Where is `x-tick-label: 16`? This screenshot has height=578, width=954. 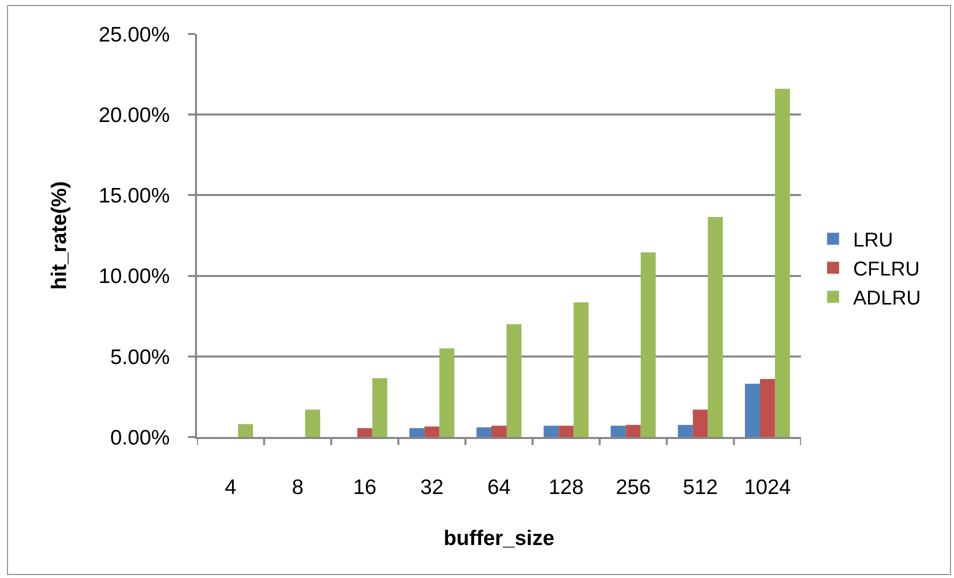
x-tick-label: 16 is located at coordinates (364, 488).